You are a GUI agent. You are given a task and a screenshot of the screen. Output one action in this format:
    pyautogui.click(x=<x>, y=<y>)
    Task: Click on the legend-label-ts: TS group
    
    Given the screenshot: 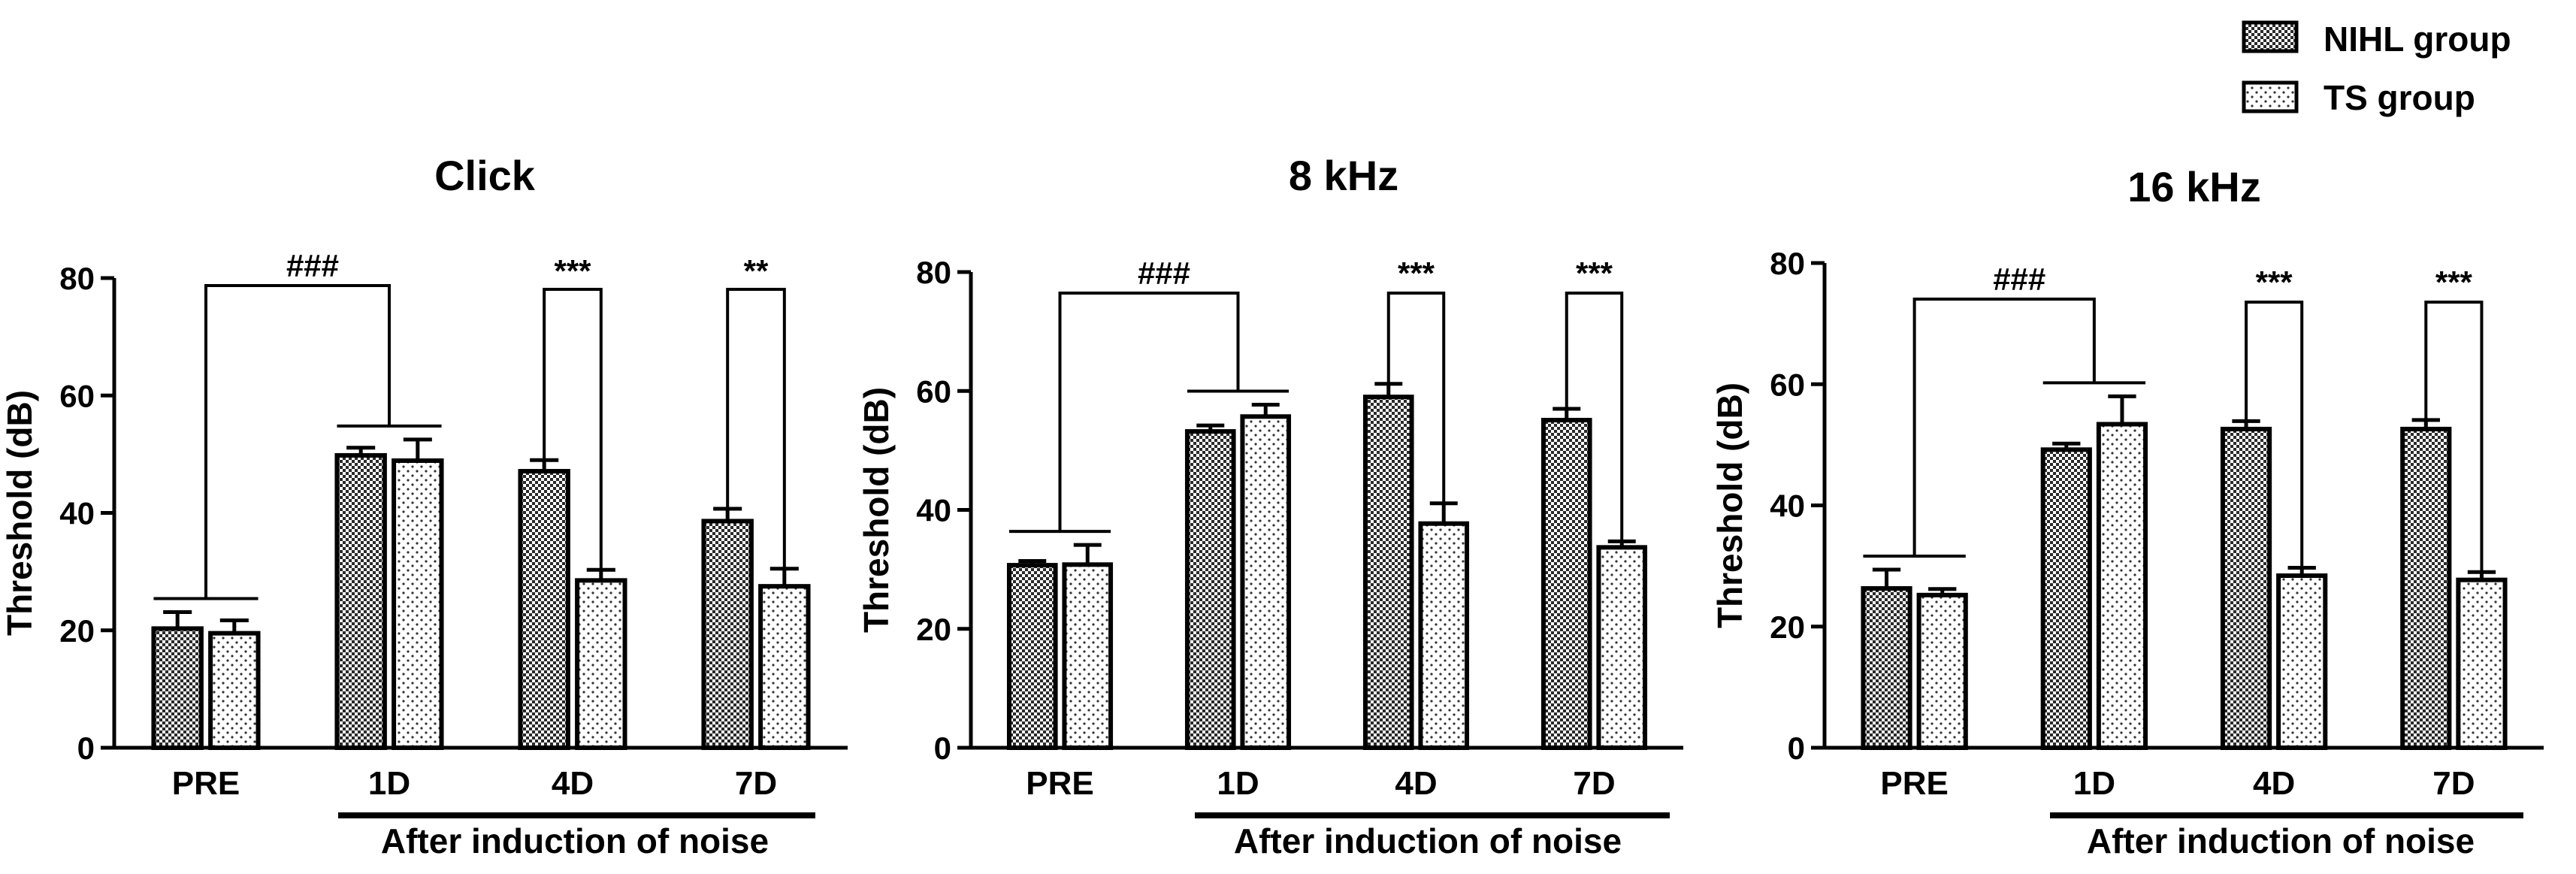 What is the action you would take?
    pyautogui.click(x=2400, y=97)
    